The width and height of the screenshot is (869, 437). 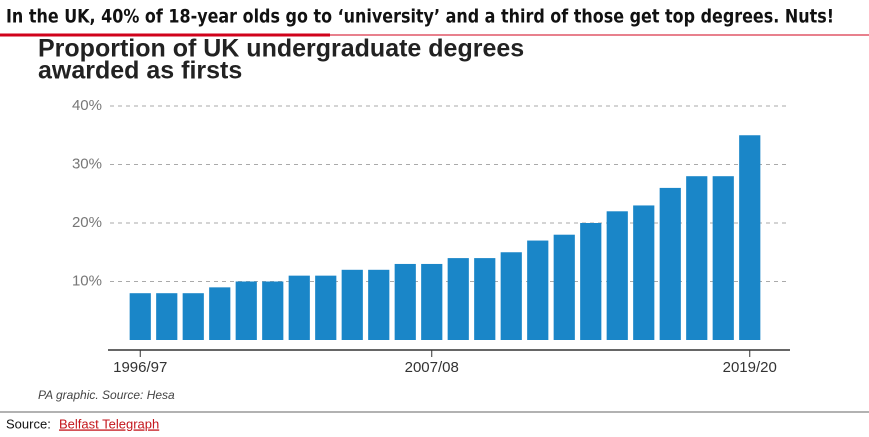 What do you see at coordinates (87, 280) in the screenshot?
I see `y-tick-label: 10%` at bounding box center [87, 280].